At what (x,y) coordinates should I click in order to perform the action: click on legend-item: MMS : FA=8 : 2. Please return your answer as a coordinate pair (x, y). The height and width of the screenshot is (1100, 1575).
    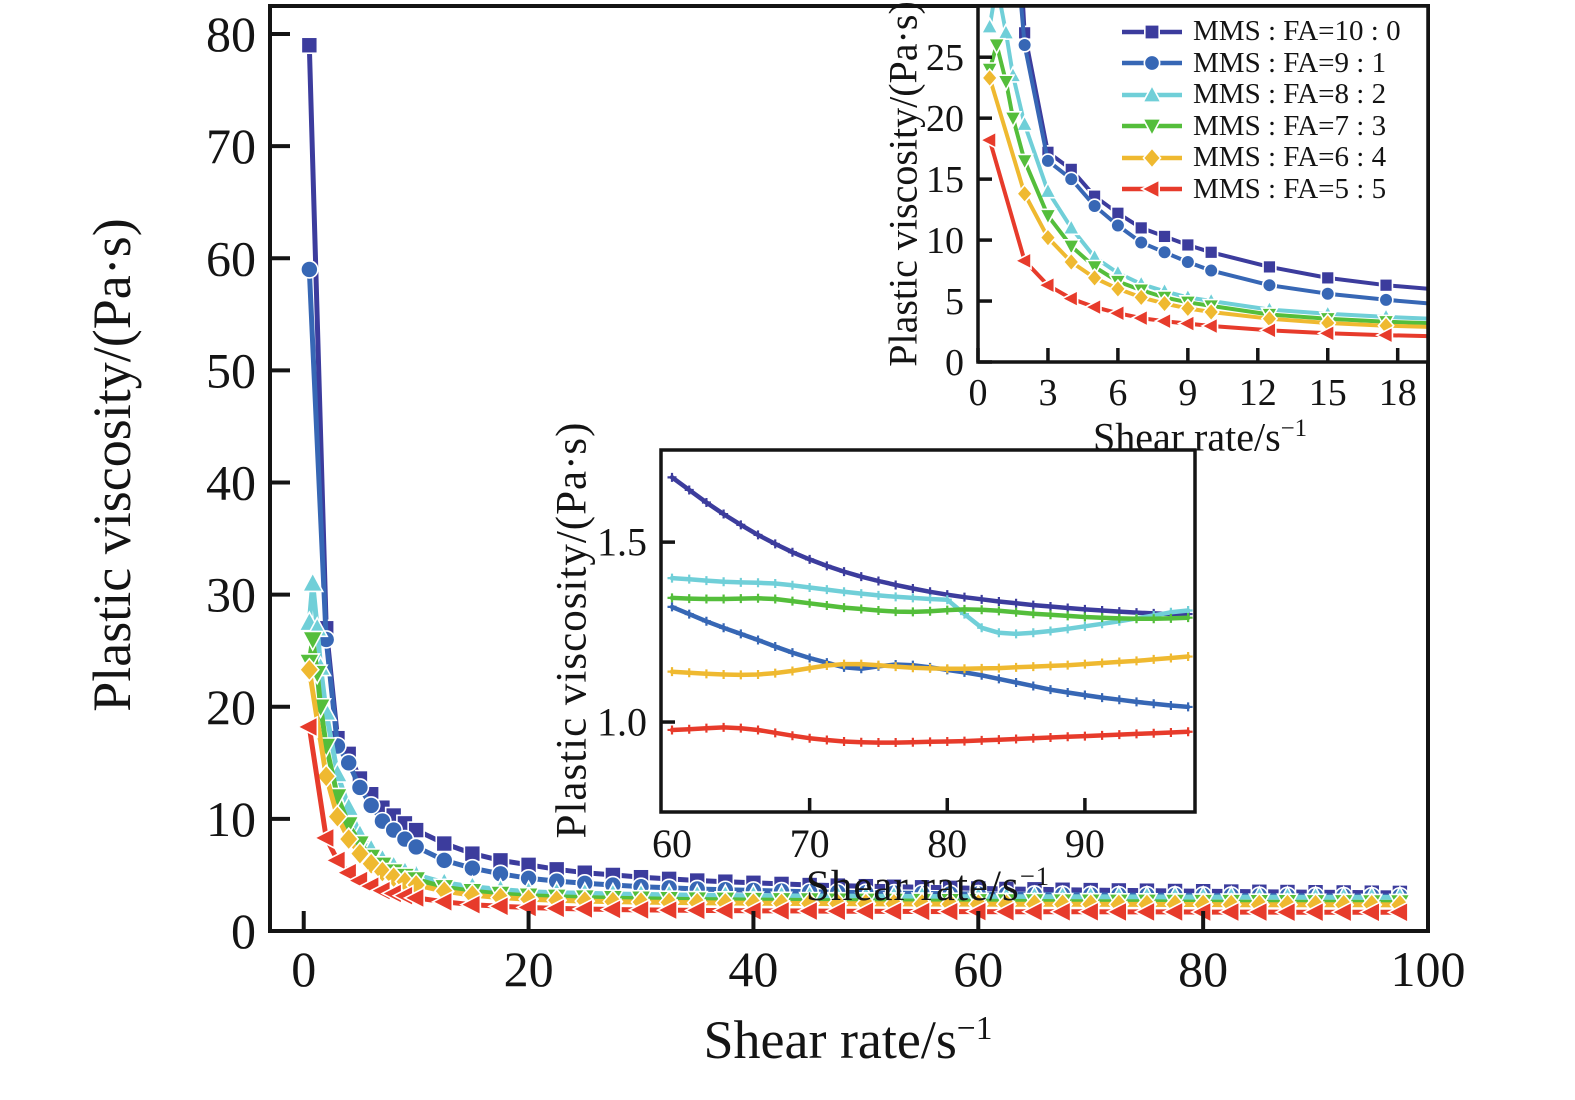
    Looking at the image, I should click on (1260, 94).